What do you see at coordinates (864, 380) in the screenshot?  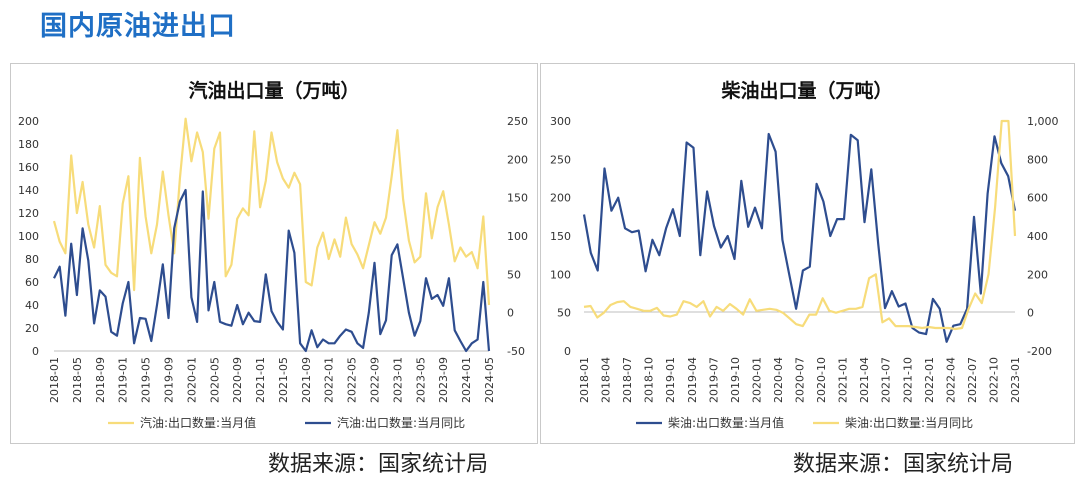 I see `x-tick-label: 2021-04` at bounding box center [864, 380].